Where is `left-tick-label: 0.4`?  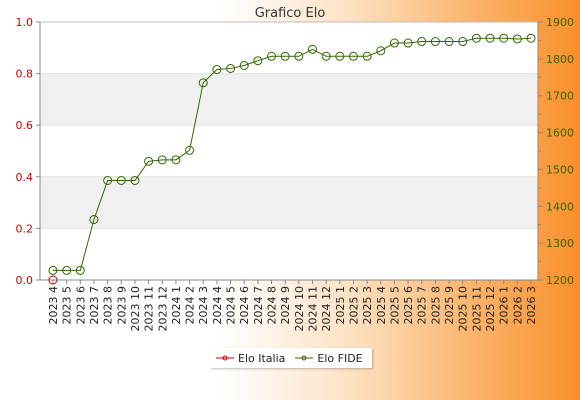
left-tick-label: 0.4 is located at coordinates (25, 177).